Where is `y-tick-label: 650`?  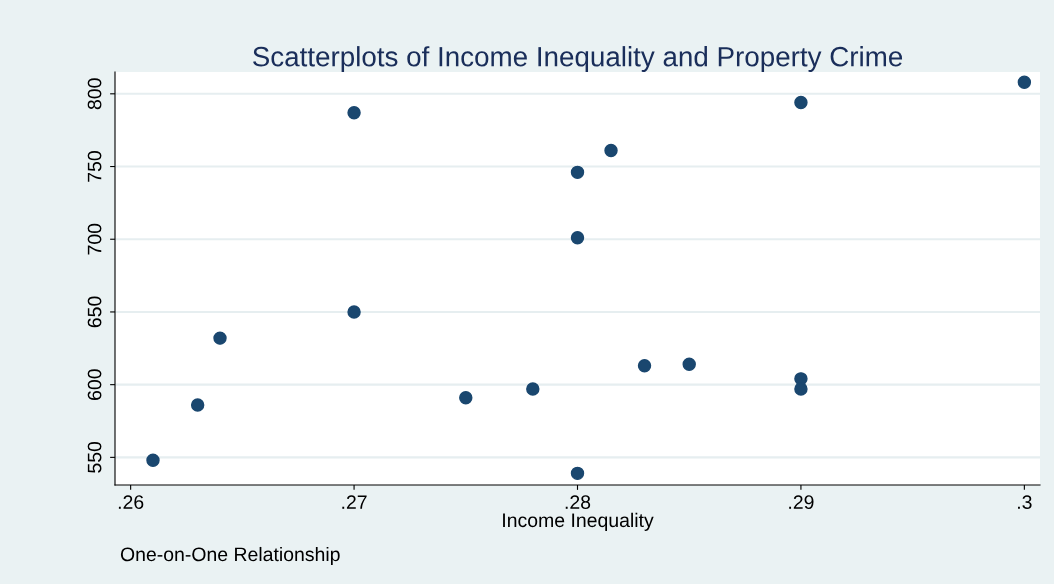
y-tick-label: 650 is located at coordinates (94, 312).